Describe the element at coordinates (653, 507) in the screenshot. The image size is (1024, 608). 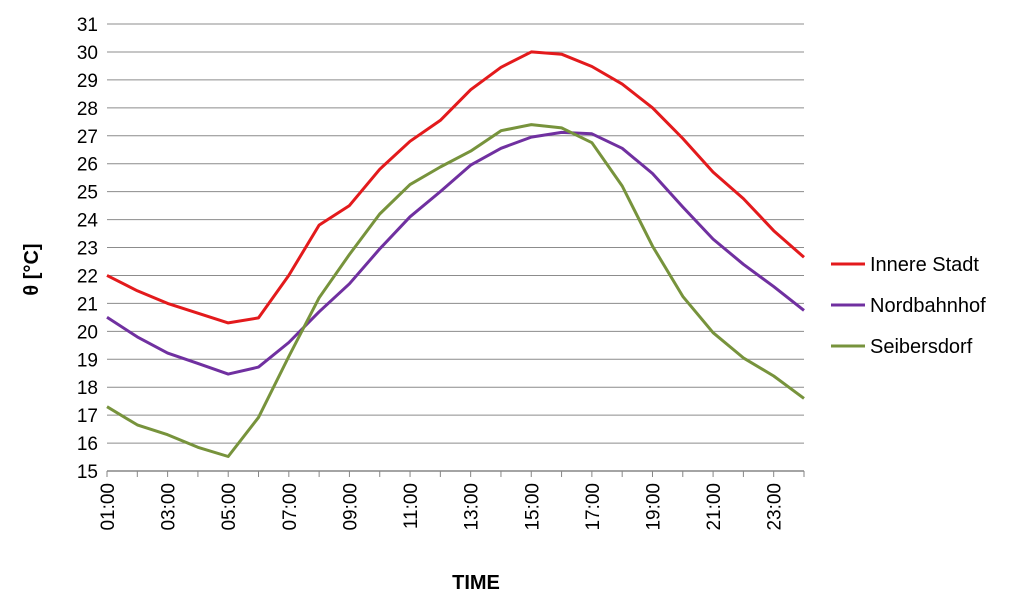
I see `x-tick-label: 19:00` at that location.